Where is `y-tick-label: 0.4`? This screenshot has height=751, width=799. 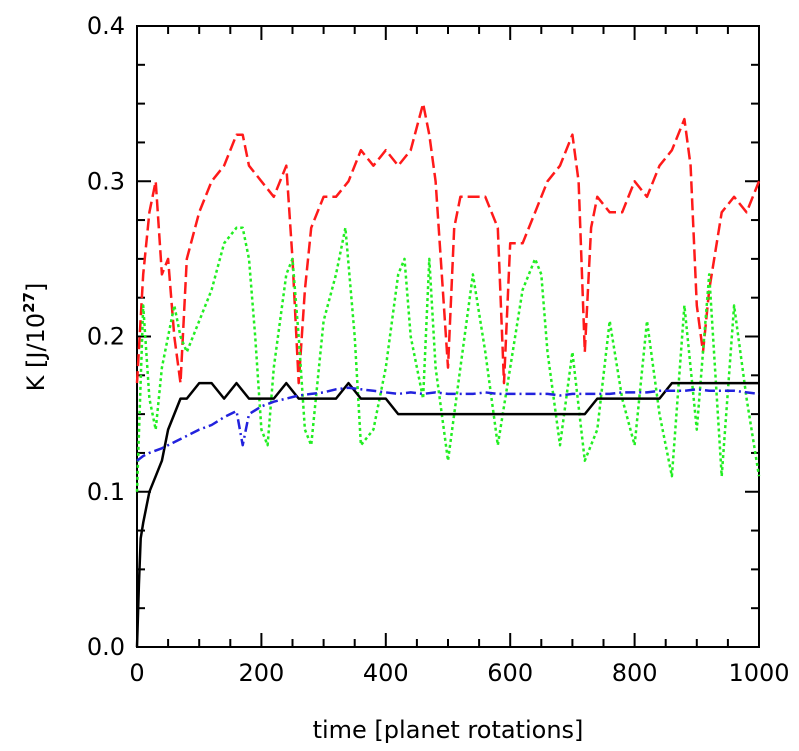 y-tick-label: 0.4 is located at coordinates (106, 26).